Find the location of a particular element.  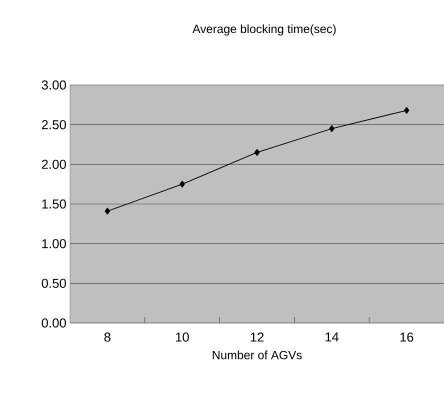

x-axis-title: Number of AGVs is located at coordinates (257, 355).